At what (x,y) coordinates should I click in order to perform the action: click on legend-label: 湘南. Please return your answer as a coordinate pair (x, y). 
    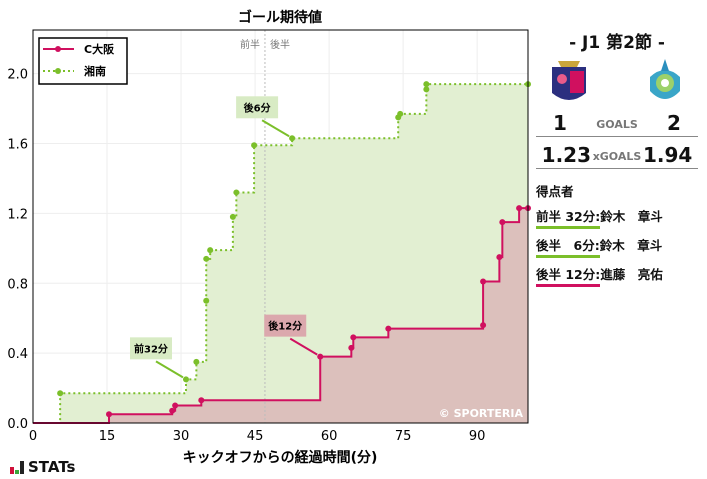
    Looking at the image, I should click on (95, 71).